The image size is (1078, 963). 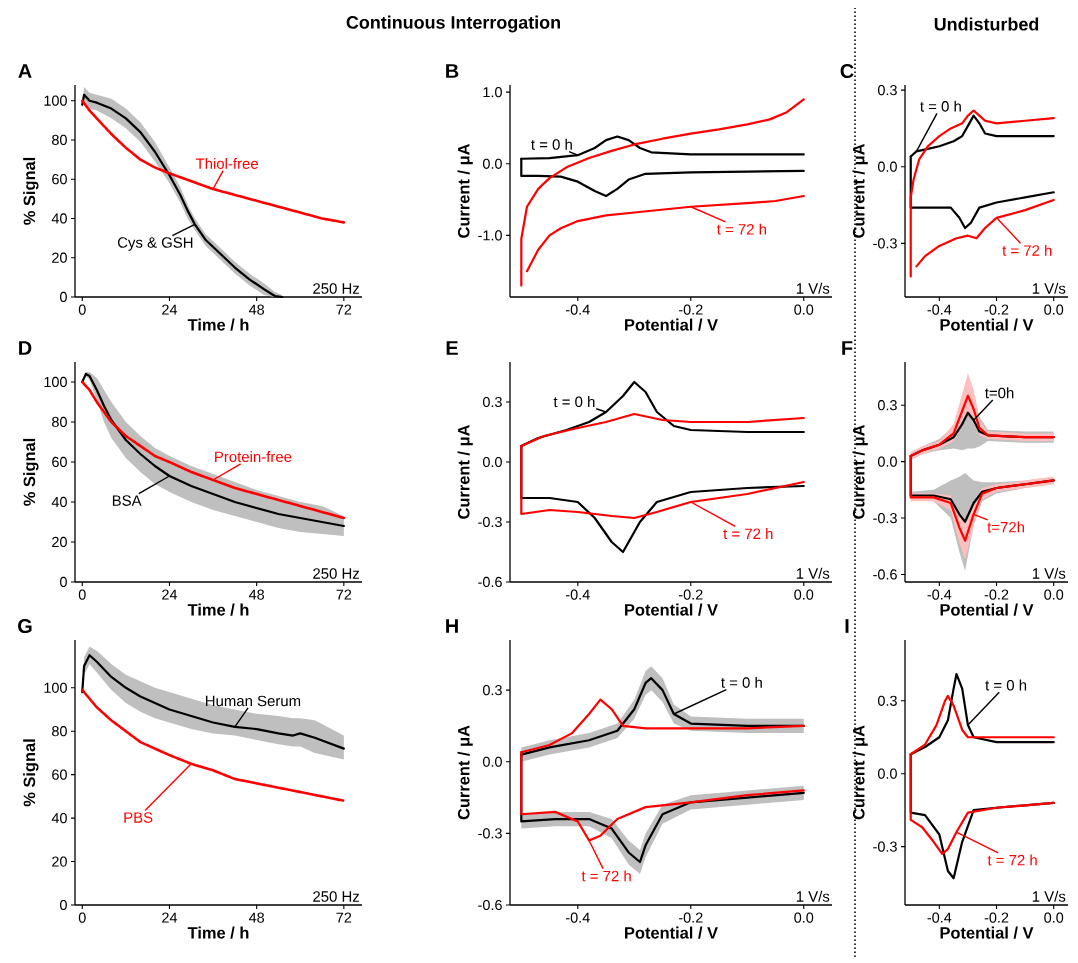 What do you see at coordinates (453, 24) in the screenshot?
I see `text: Continuous Interrogation` at bounding box center [453, 24].